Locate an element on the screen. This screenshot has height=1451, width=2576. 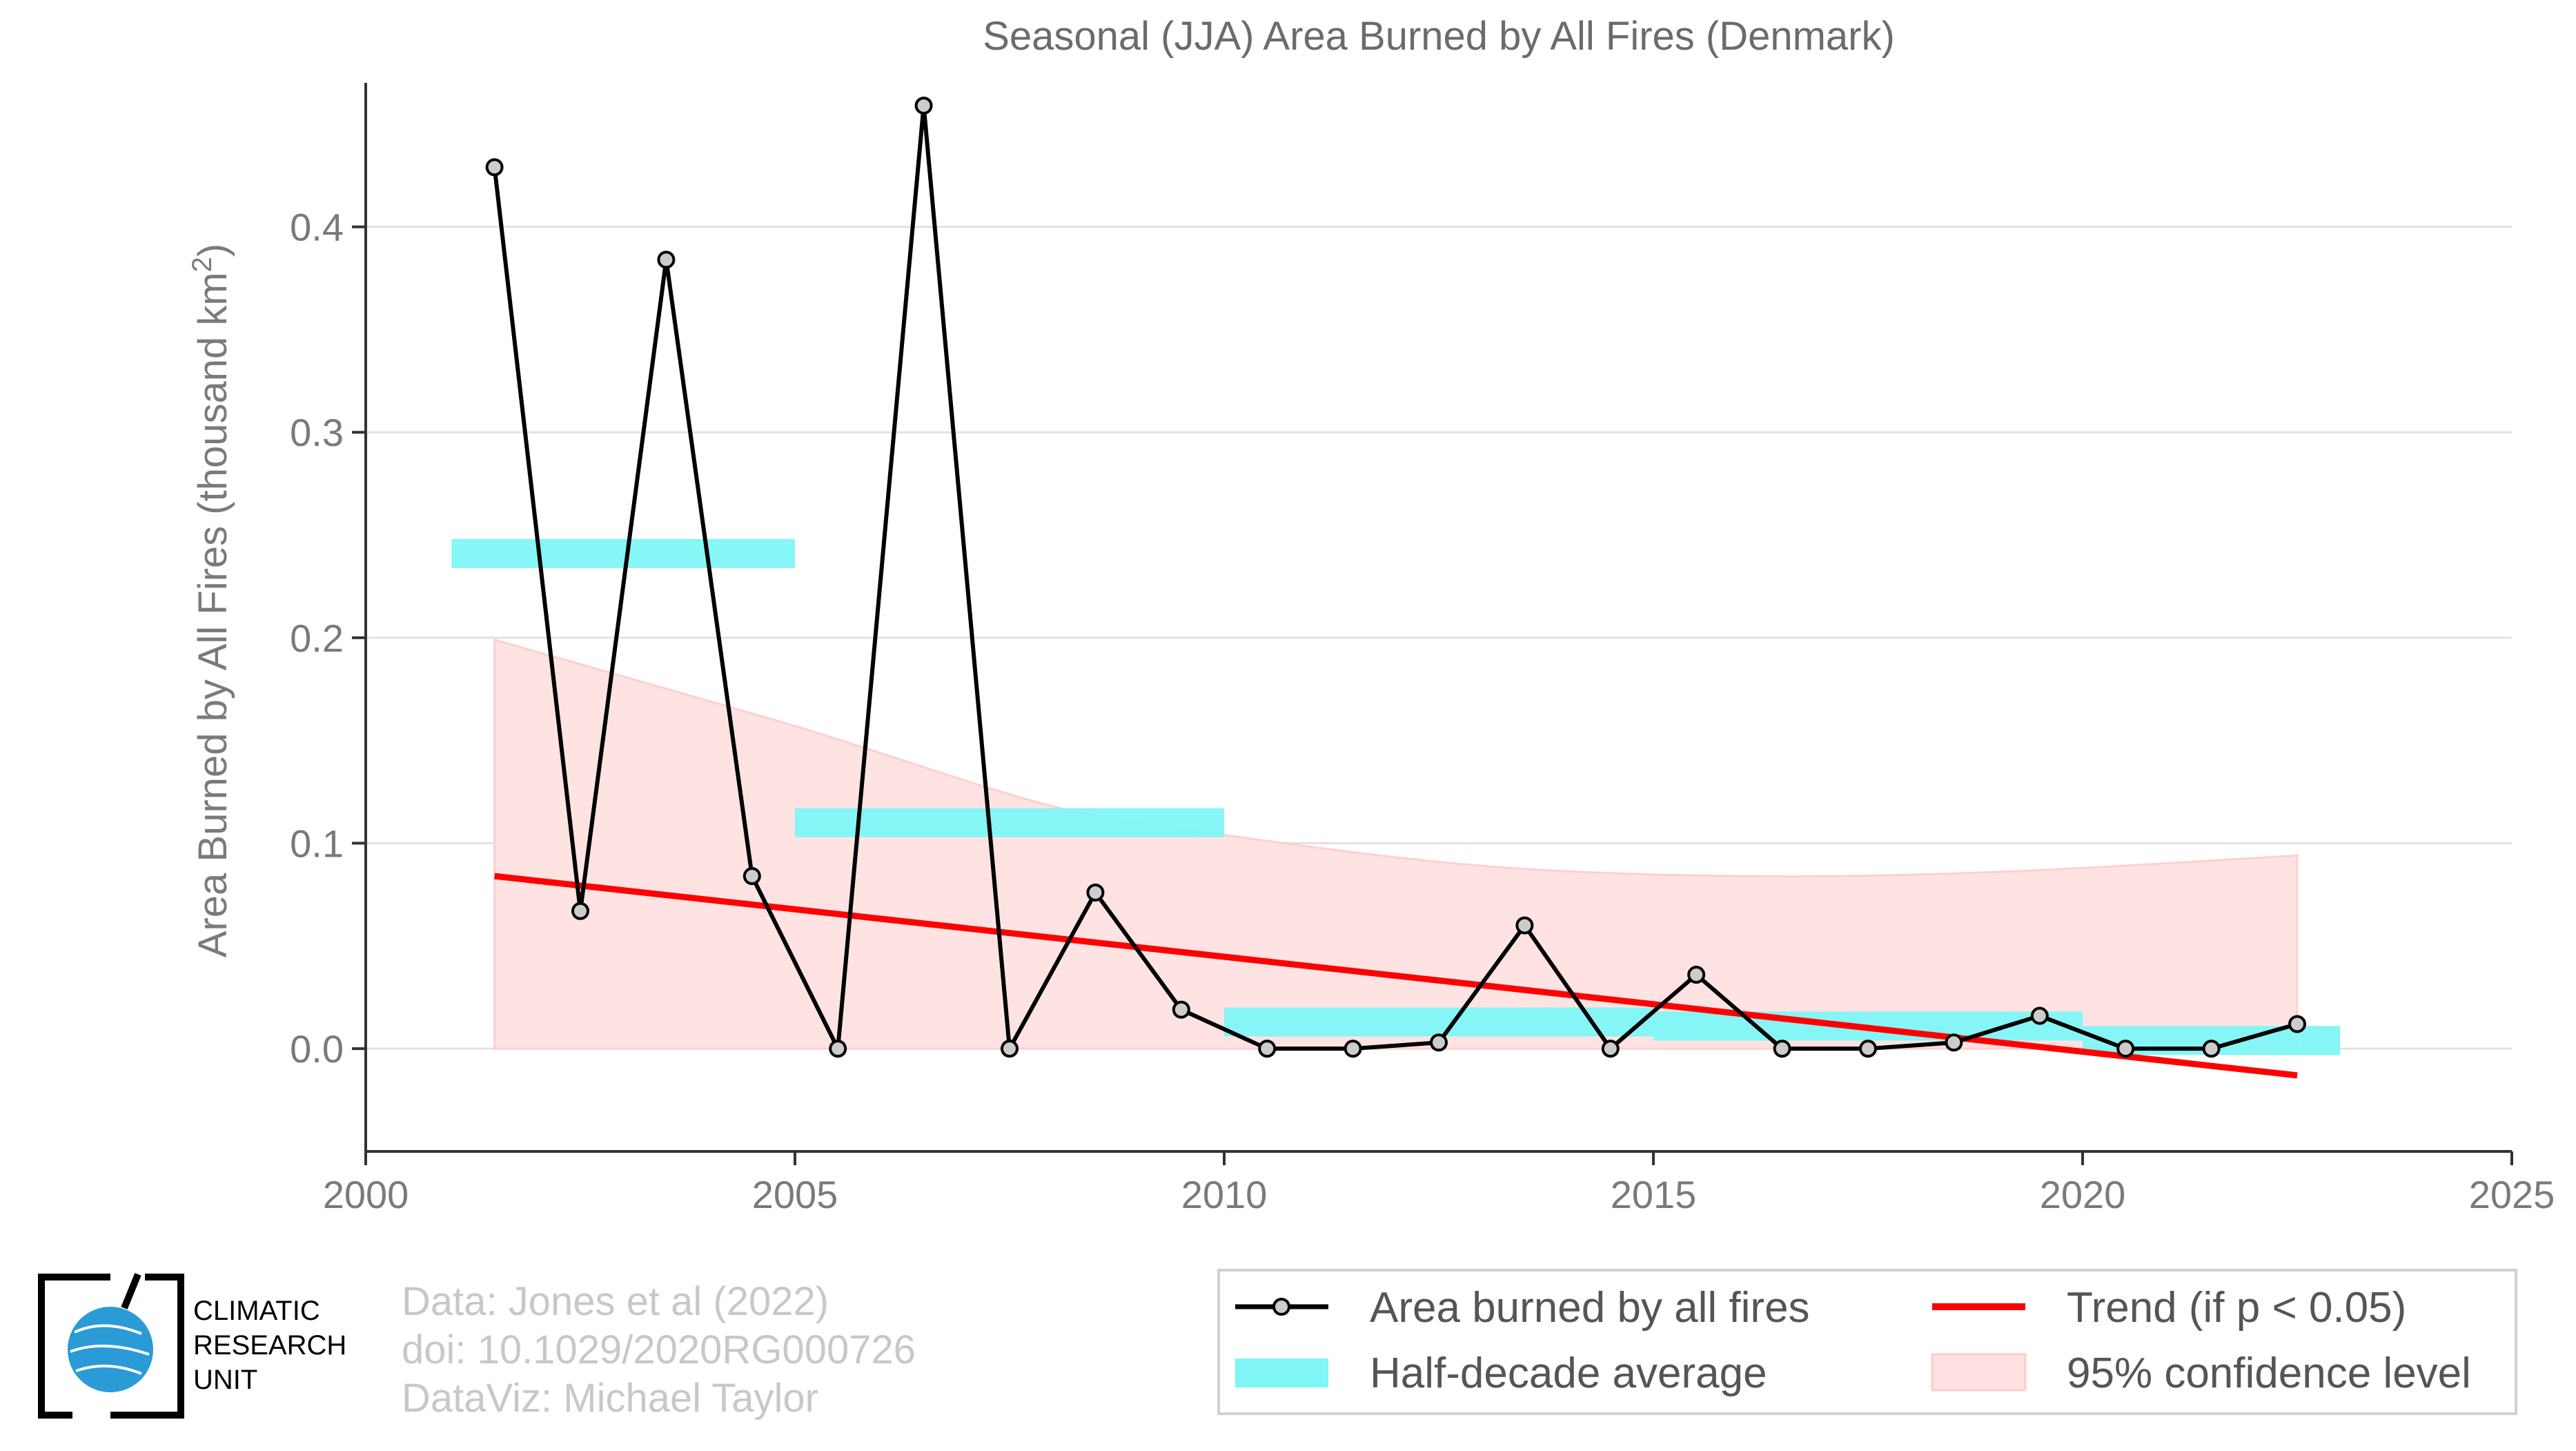
y-tick-labels: 0.0 0.1 0.2 0.3 0.4 is located at coordinates (317, 639).